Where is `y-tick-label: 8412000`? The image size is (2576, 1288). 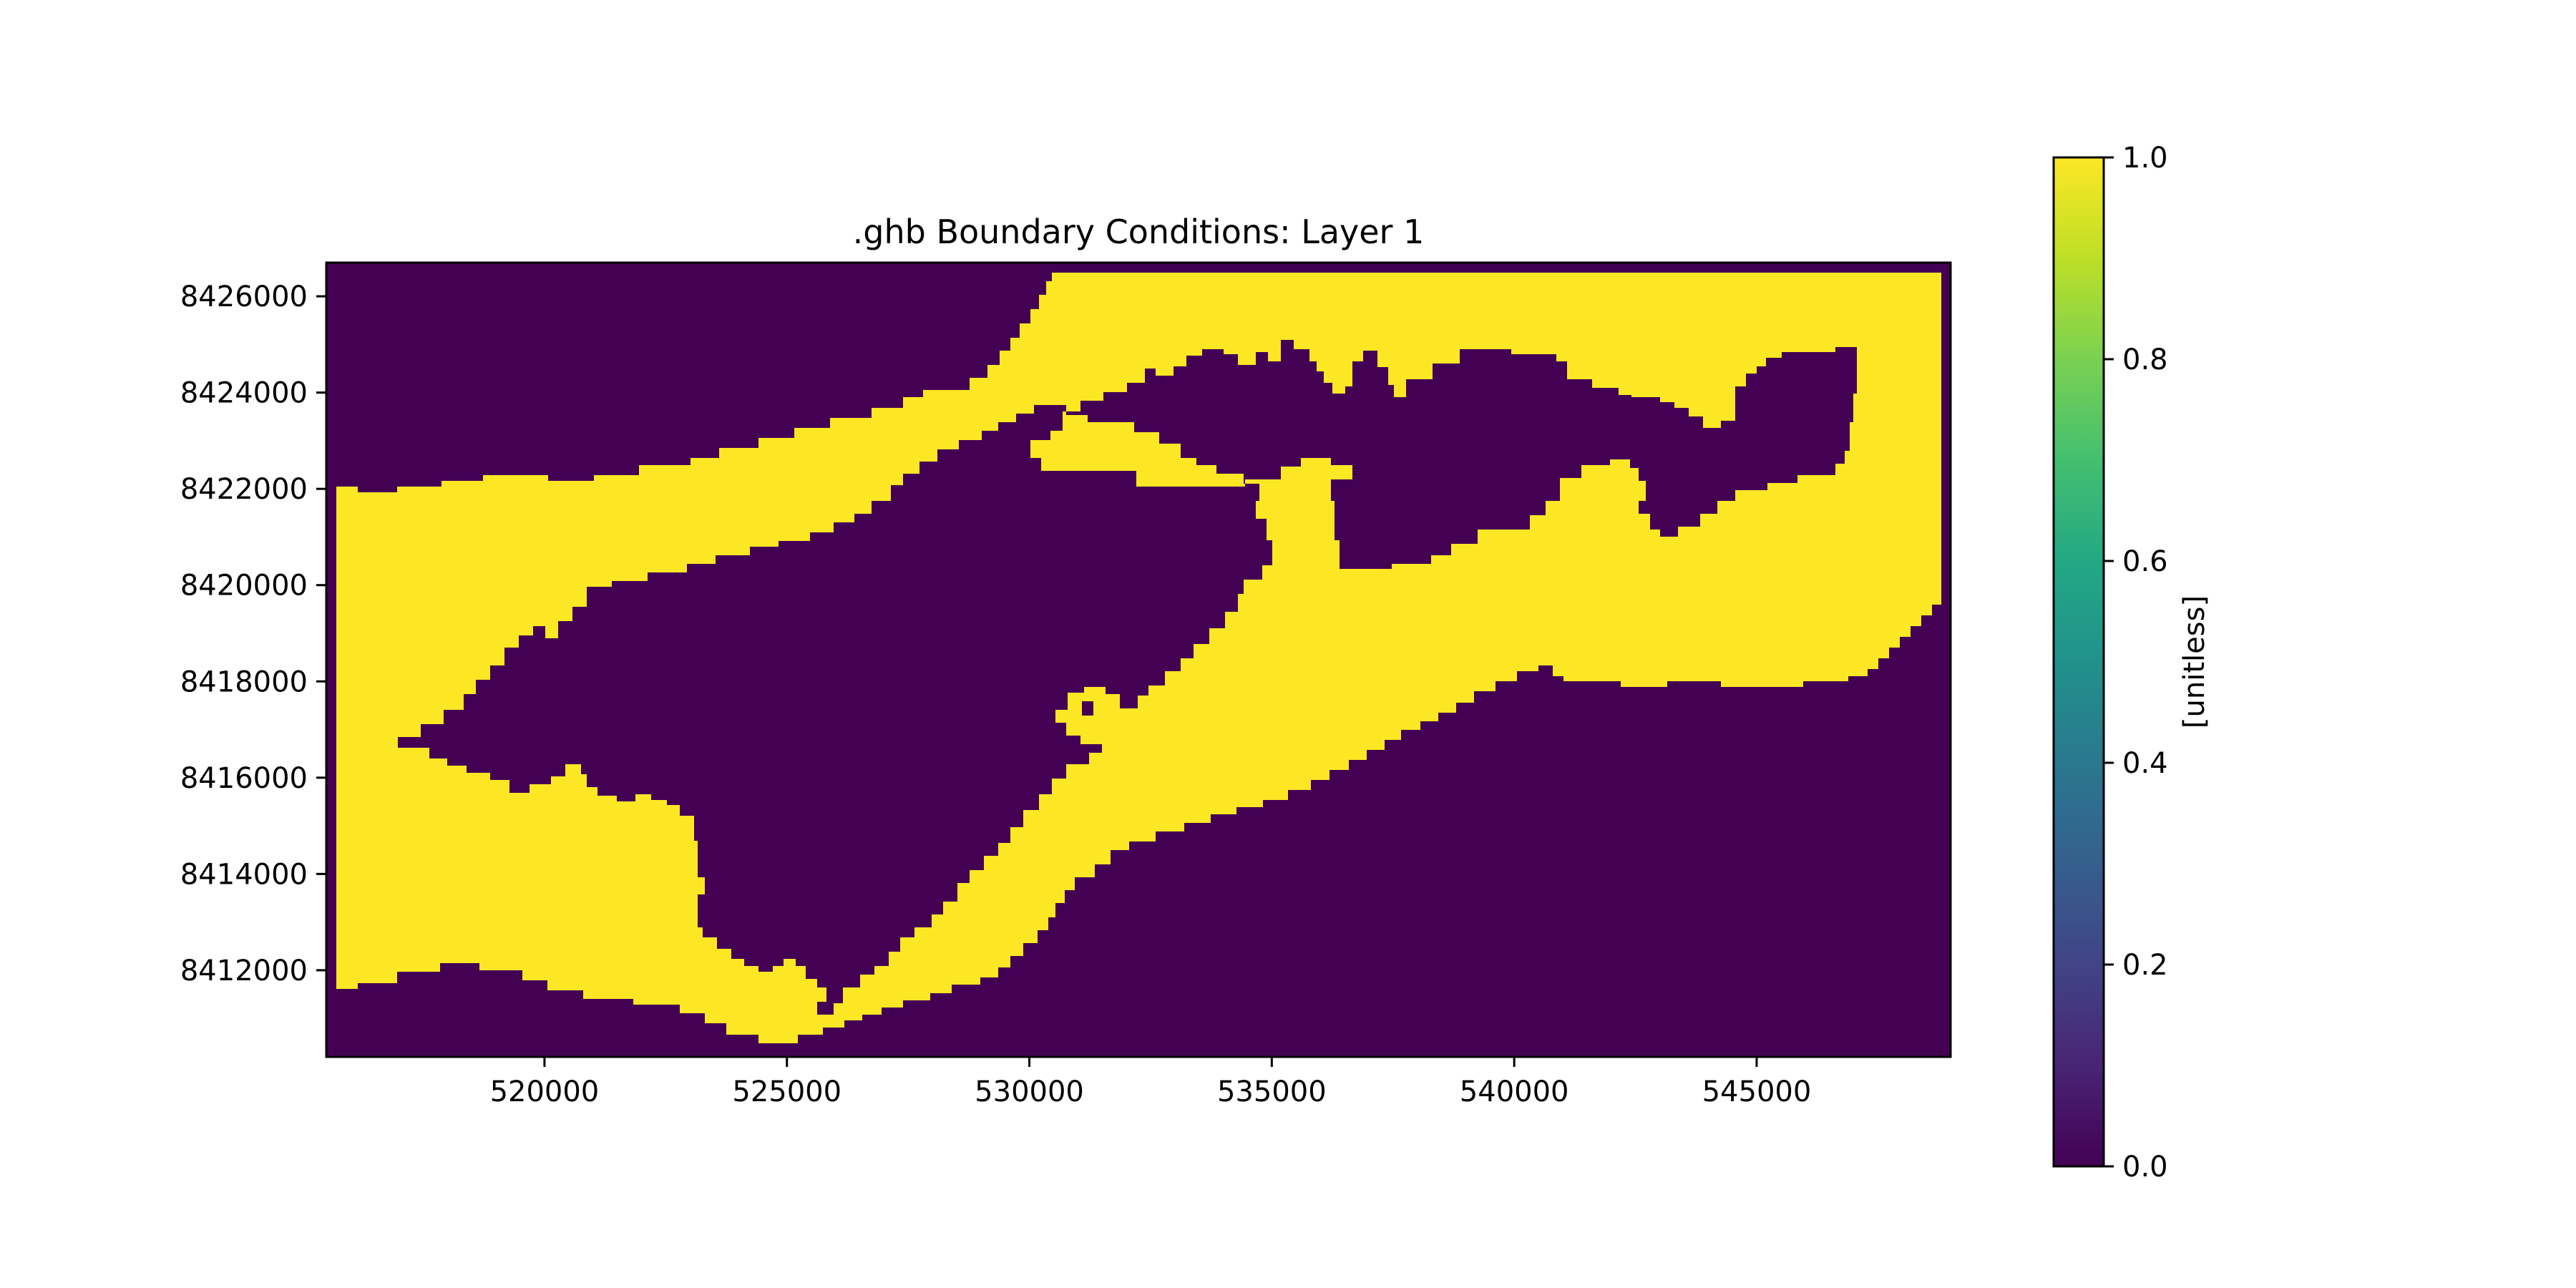 y-tick-label: 8412000 is located at coordinates (244, 971).